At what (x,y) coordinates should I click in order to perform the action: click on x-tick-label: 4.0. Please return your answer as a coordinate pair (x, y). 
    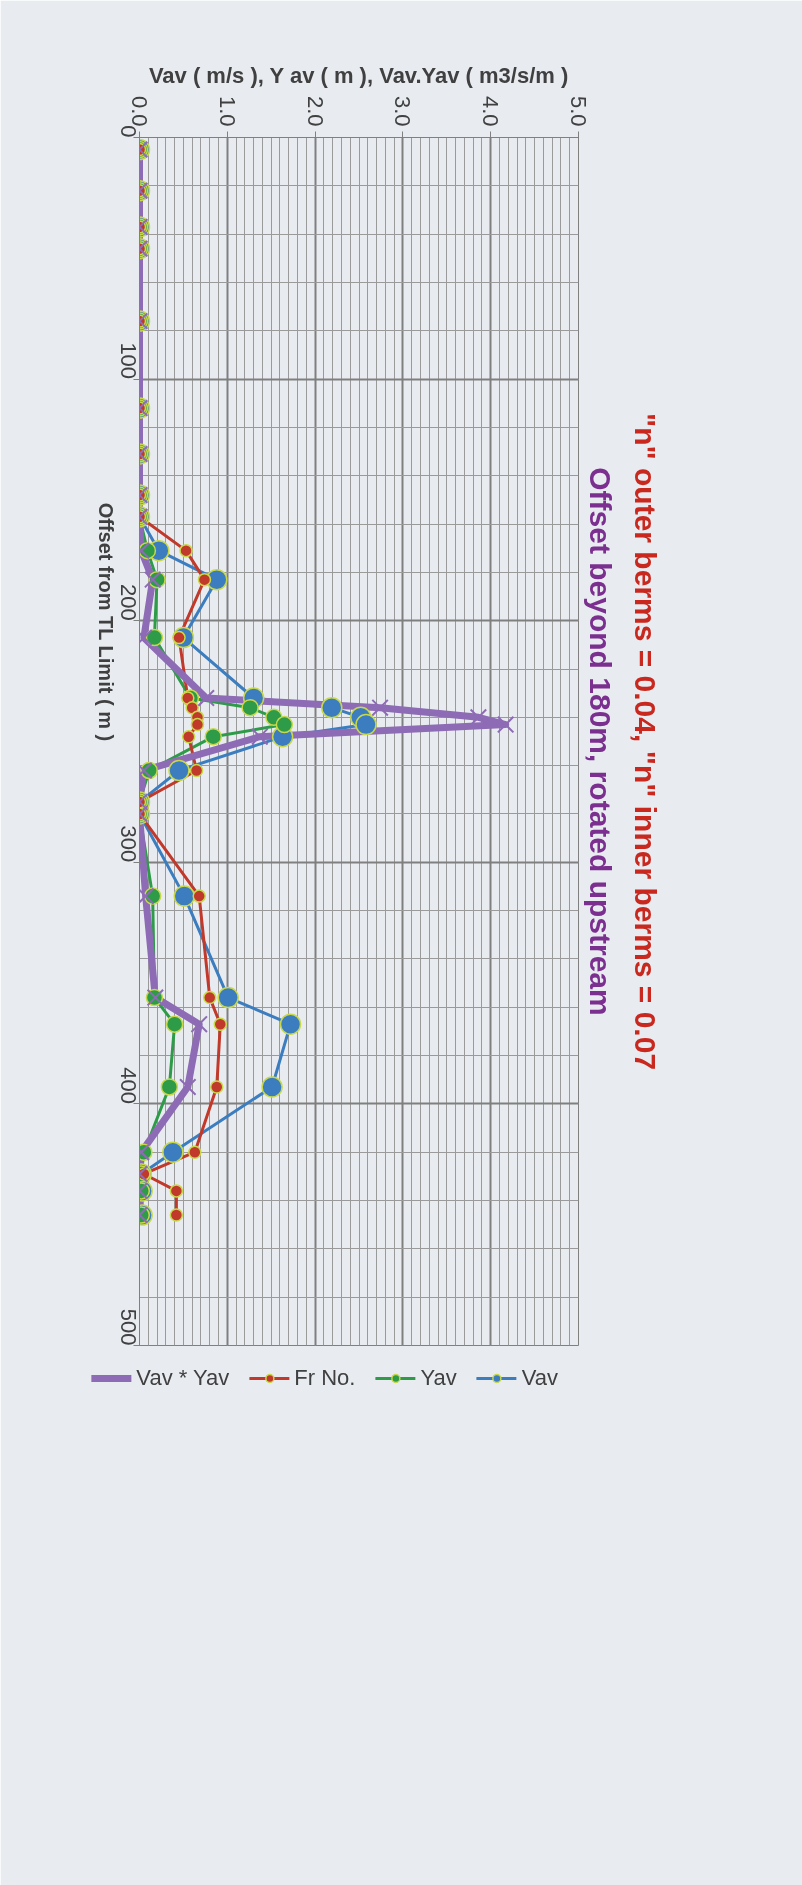
    Looking at the image, I should click on (491, 111).